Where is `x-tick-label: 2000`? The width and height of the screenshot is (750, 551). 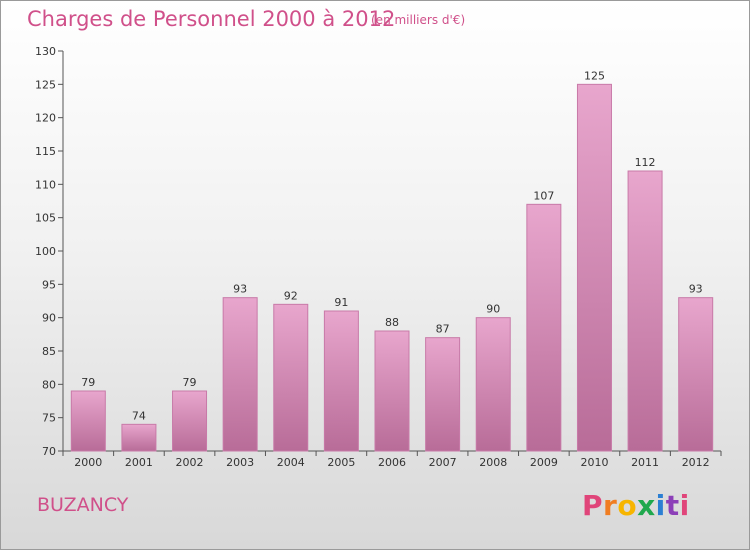 x-tick-label: 2000 is located at coordinates (88, 462).